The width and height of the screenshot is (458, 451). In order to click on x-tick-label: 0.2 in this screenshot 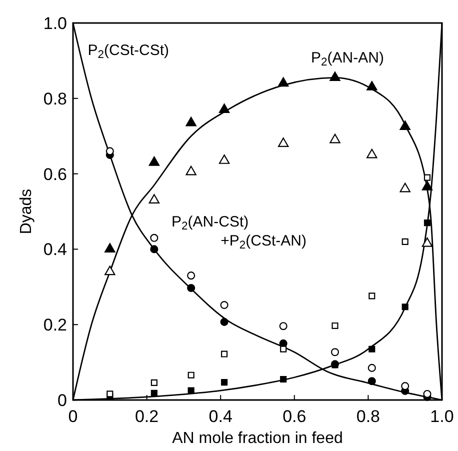, I will do `click(146, 416)`.